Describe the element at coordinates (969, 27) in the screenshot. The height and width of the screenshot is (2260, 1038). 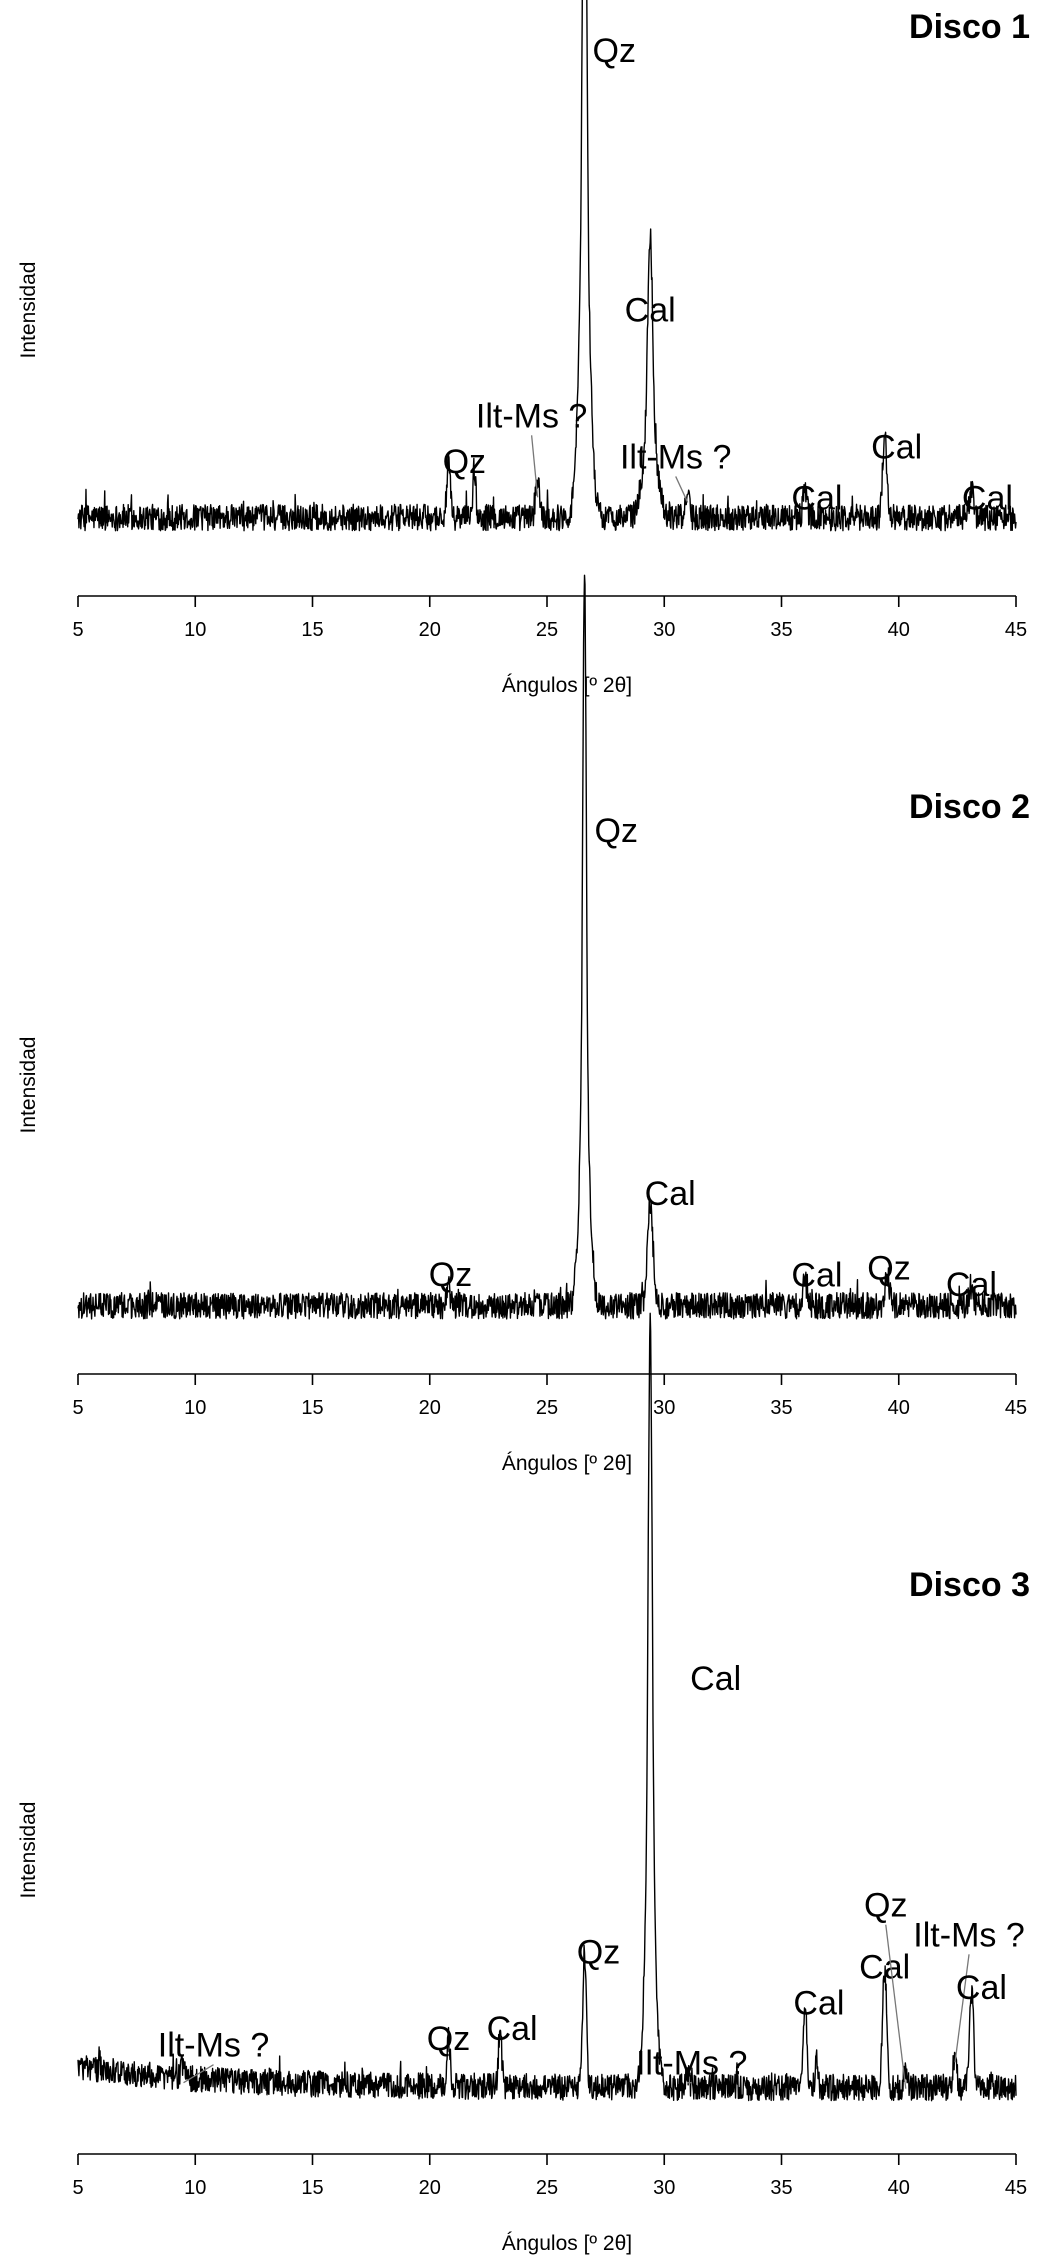
I see `chart-title: Disco 1` at that location.